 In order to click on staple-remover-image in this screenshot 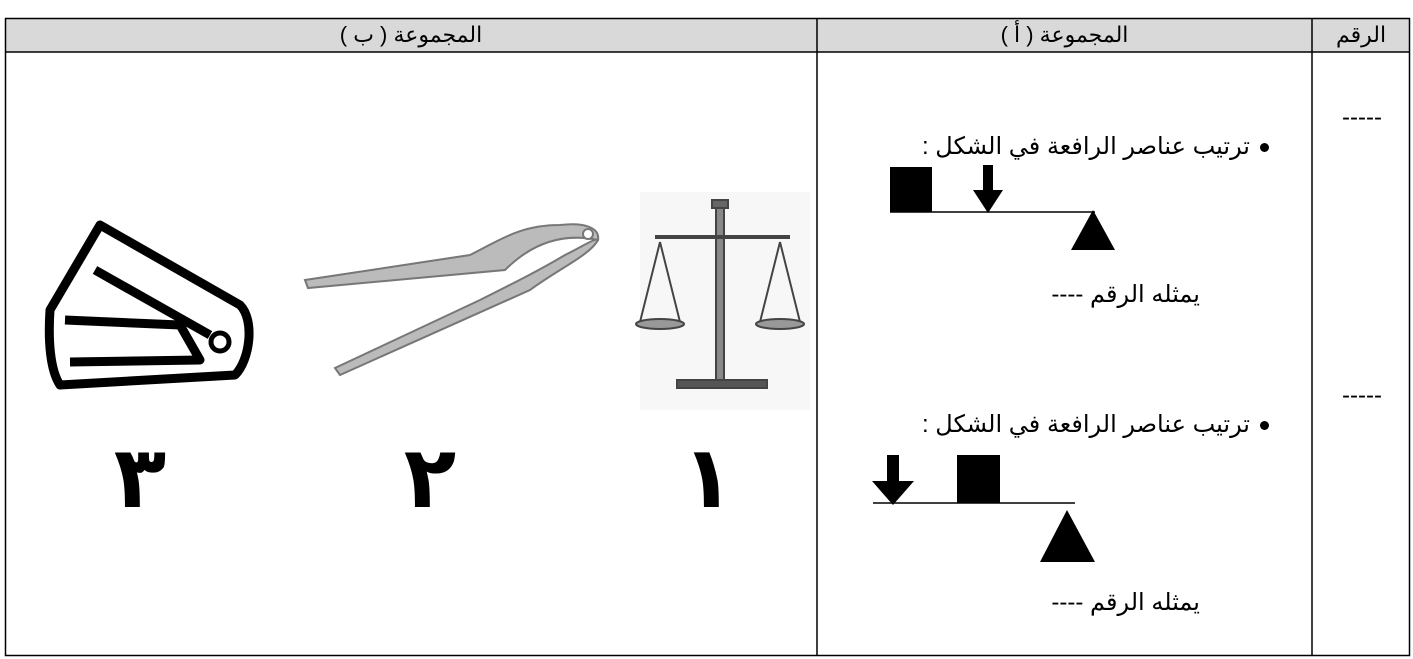, I will do `click(149, 305)`.